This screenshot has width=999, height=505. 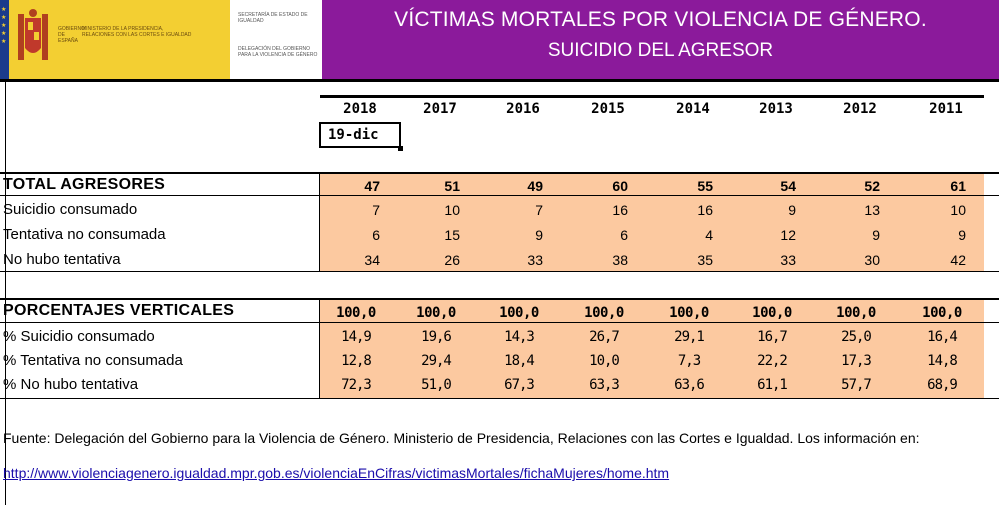 I want to click on year-header: 2012, so click(x=860, y=109).